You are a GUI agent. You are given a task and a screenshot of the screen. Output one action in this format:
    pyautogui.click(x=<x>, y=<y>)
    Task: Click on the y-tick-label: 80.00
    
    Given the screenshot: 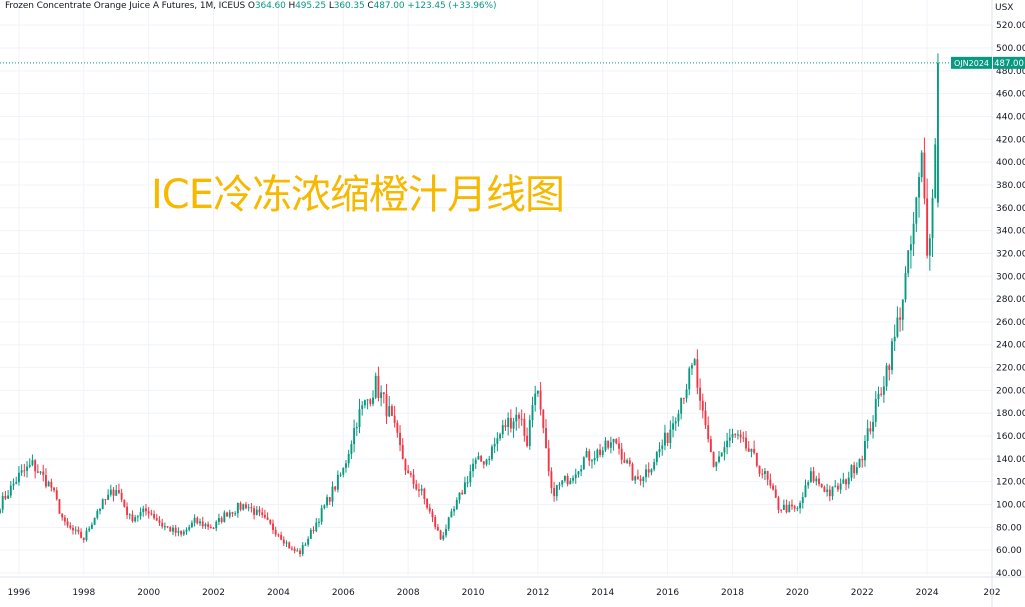 What is the action you would take?
    pyautogui.click(x=1009, y=528)
    